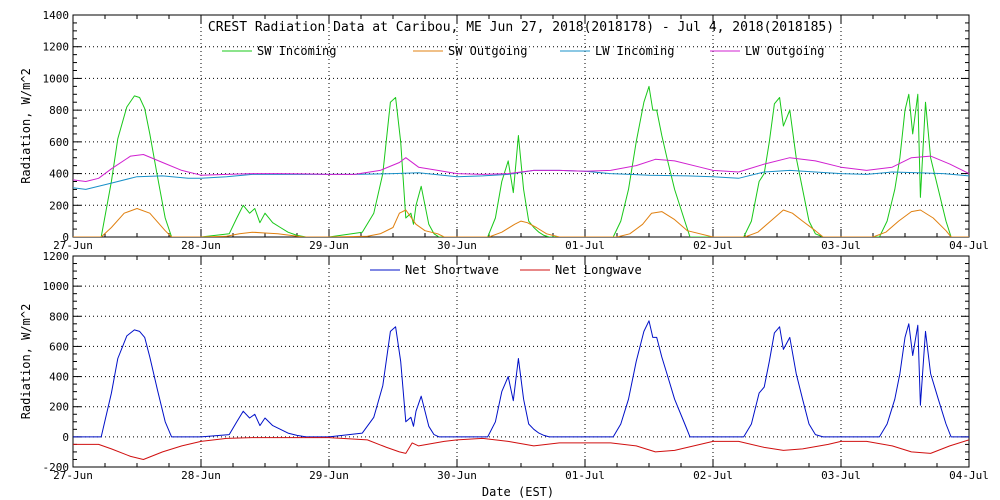  I want to click on legend-label-net-shortwave: Net Shortwave, so click(452, 270).